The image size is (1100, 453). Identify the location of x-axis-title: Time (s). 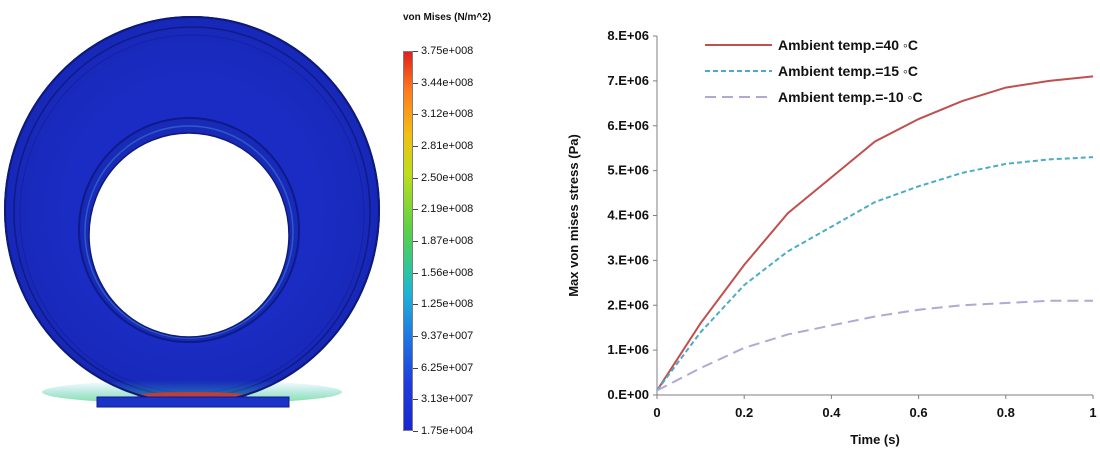
(875, 439).